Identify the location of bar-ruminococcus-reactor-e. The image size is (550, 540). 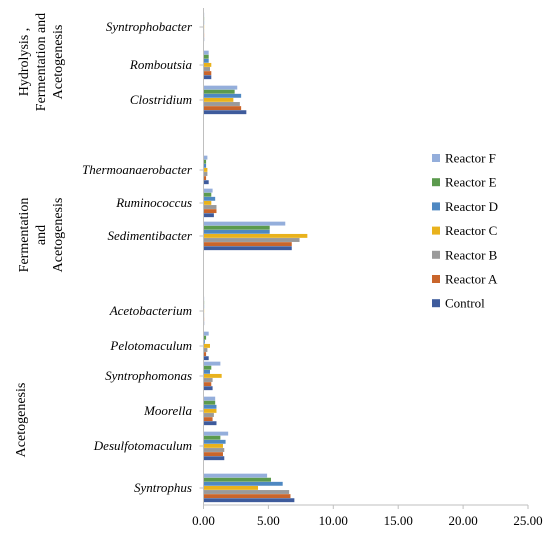
(207, 194).